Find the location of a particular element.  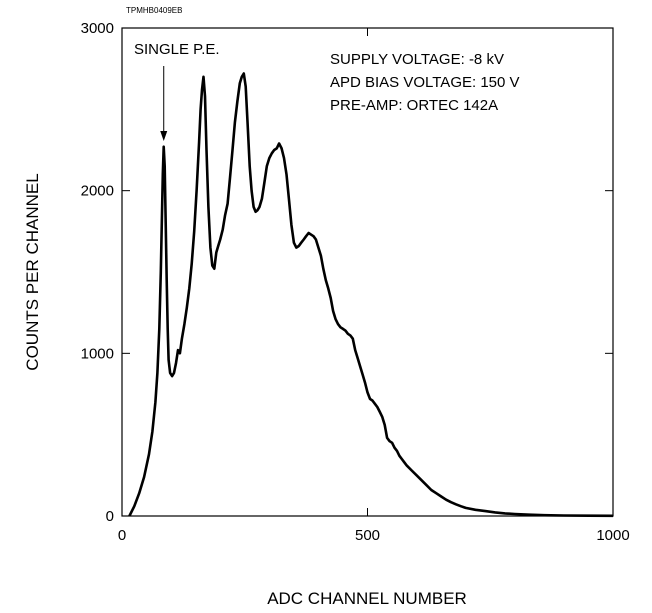

condition-supply-voltage: SUPPLY VOLTAGE: -8 kV is located at coordinates (417, 59).